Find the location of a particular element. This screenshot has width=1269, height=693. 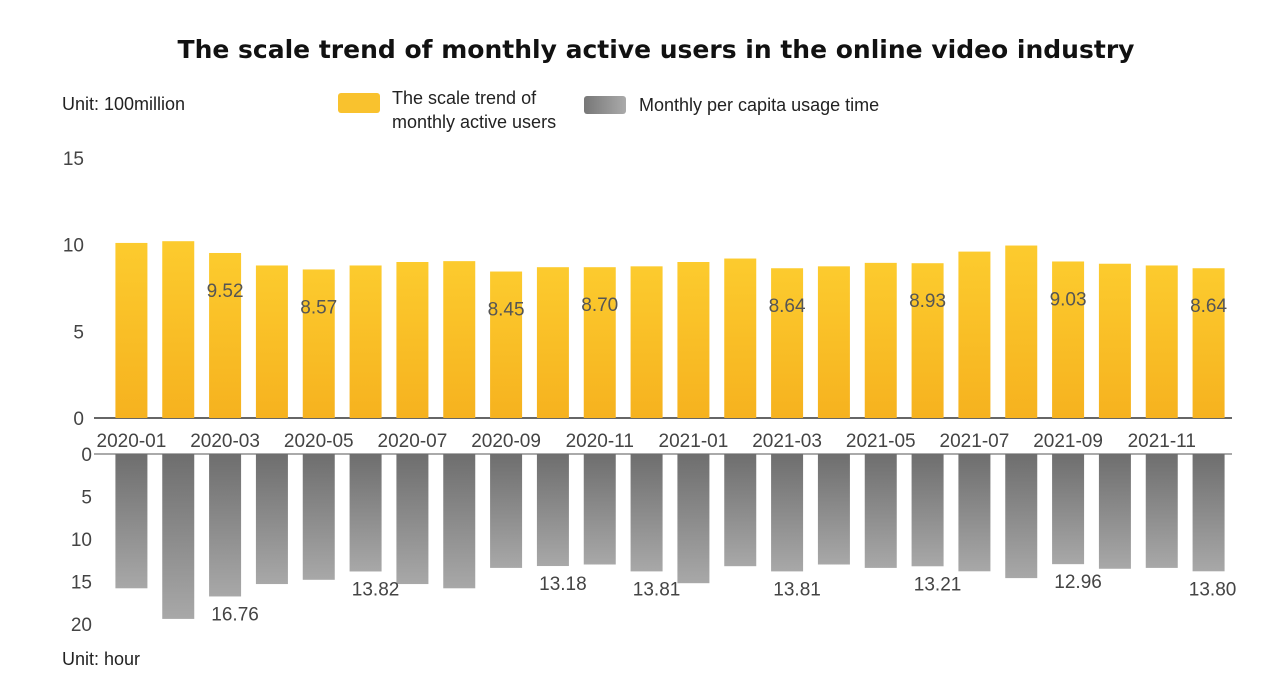

upper-y-tick-label: 5 is located at coordinates (78, 332).